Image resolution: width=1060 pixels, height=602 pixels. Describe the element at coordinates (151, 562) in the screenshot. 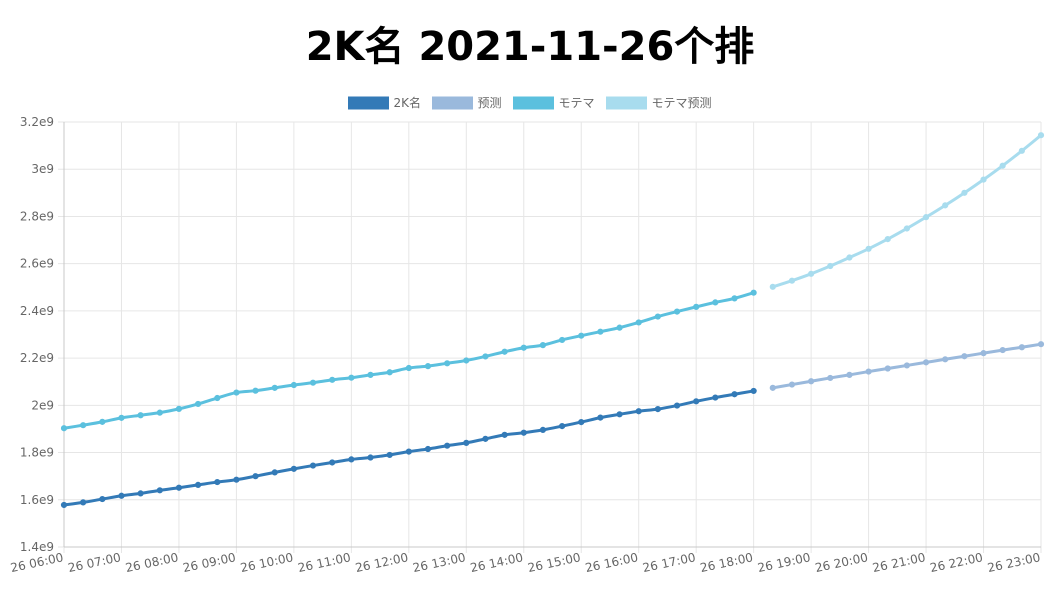

I see `x-tick-label: 26 08:00` at that location.